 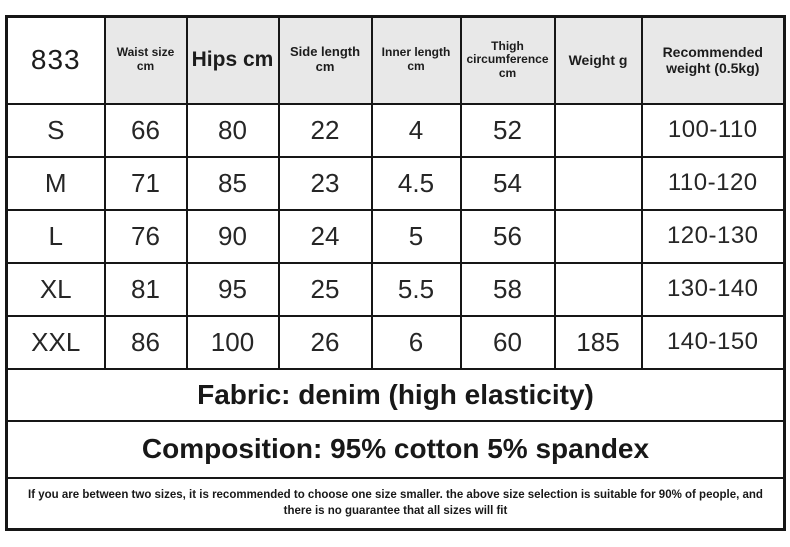 What do you see at coordinates (145, 289) in the screenshot?
I see `waist-size-cell: 81` at bounding box center [145, 289].